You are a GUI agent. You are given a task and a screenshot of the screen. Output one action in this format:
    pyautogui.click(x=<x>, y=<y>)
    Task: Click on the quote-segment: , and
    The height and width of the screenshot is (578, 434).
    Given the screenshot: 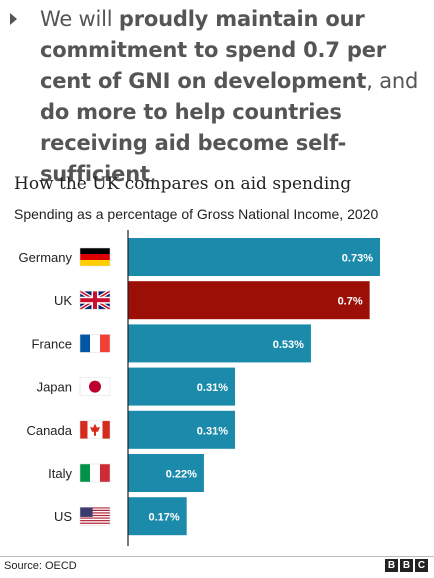 What is the action you would take?
    pyautogui.click(x=392, y=81)
    